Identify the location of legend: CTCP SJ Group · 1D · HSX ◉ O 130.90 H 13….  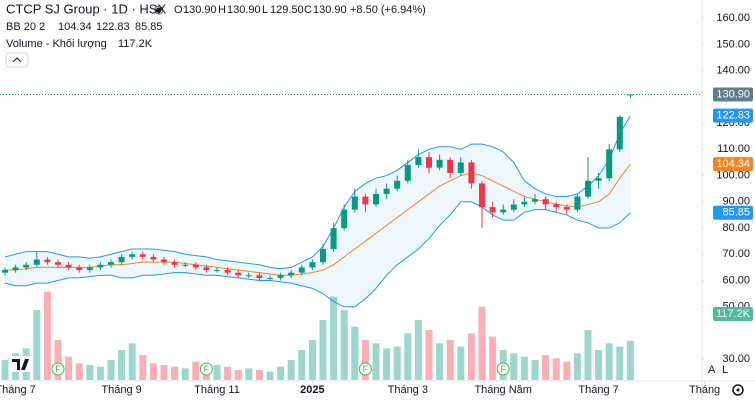
(215, 34).